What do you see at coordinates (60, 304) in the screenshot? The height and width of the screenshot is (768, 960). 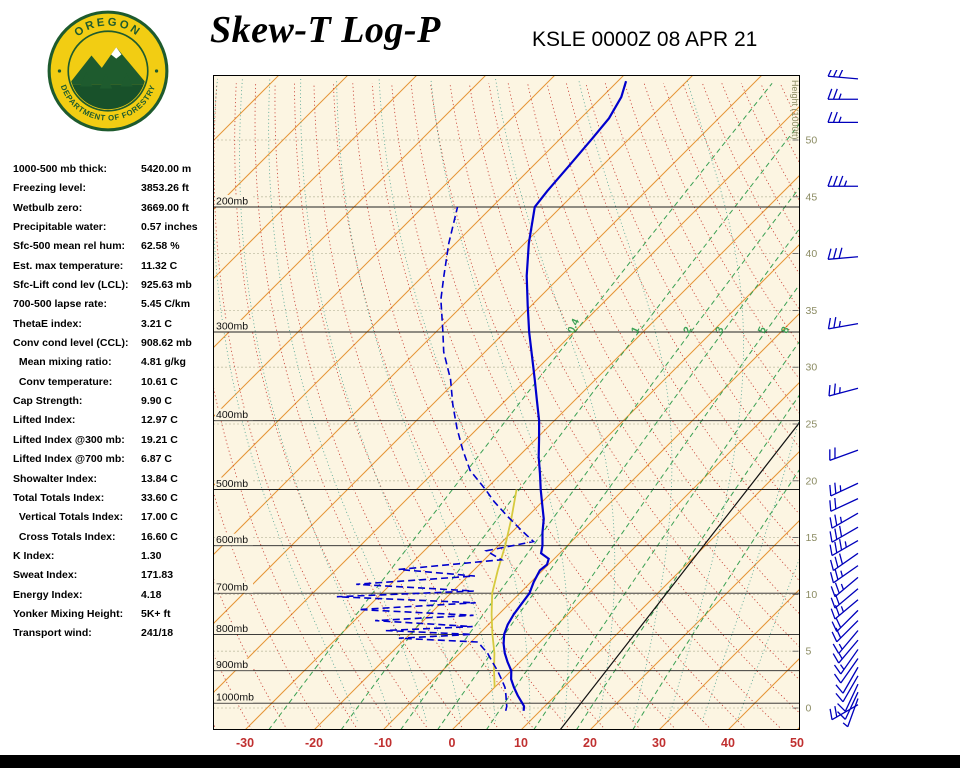 I see `index-label: 700-500 lapse rate:` at bounding box center [60, 304].